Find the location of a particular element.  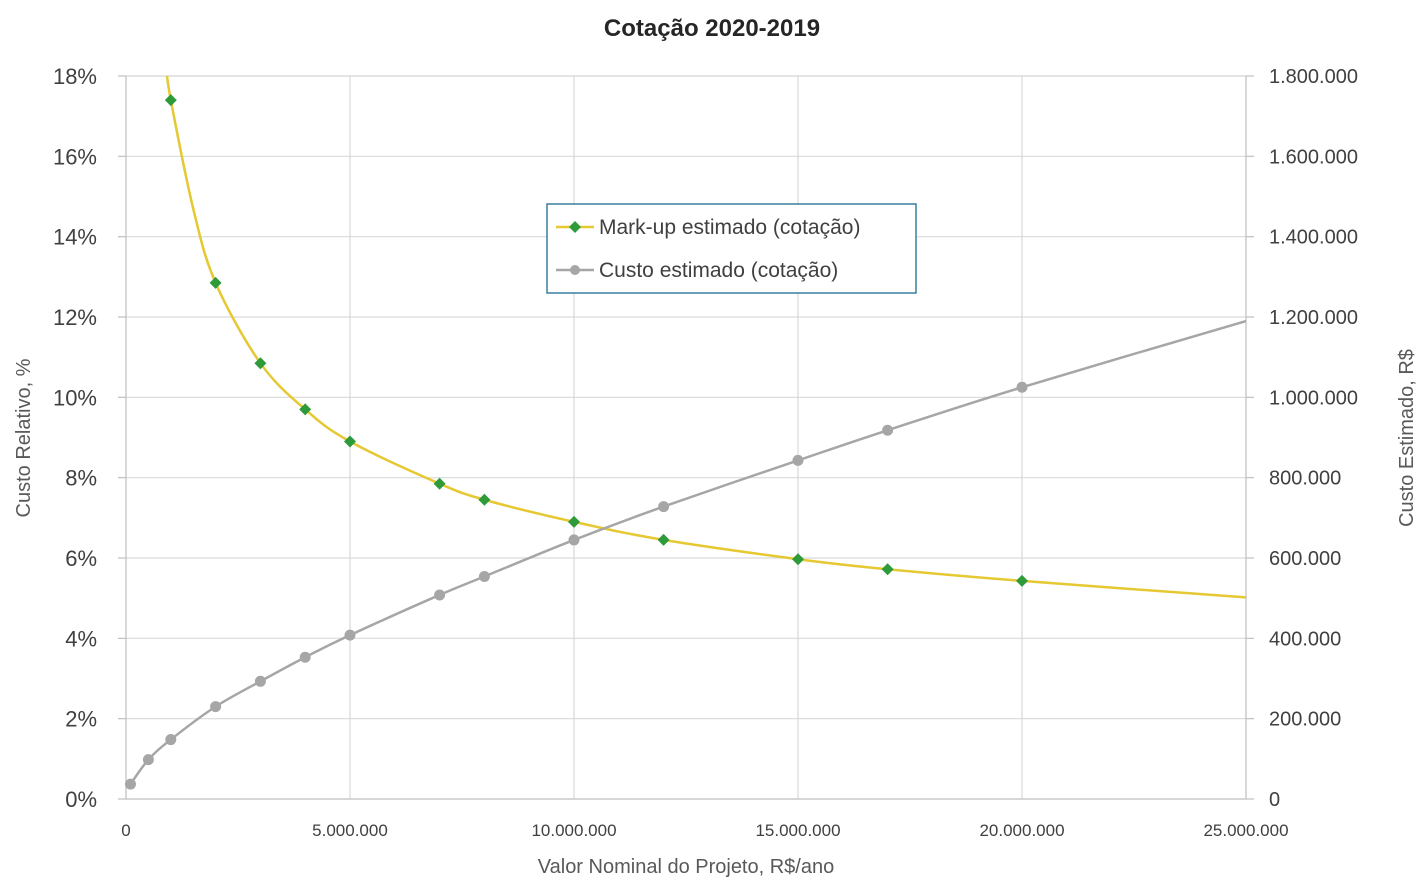

y-right-tick-label: 800.000 is located at coordinates (1305, 479).